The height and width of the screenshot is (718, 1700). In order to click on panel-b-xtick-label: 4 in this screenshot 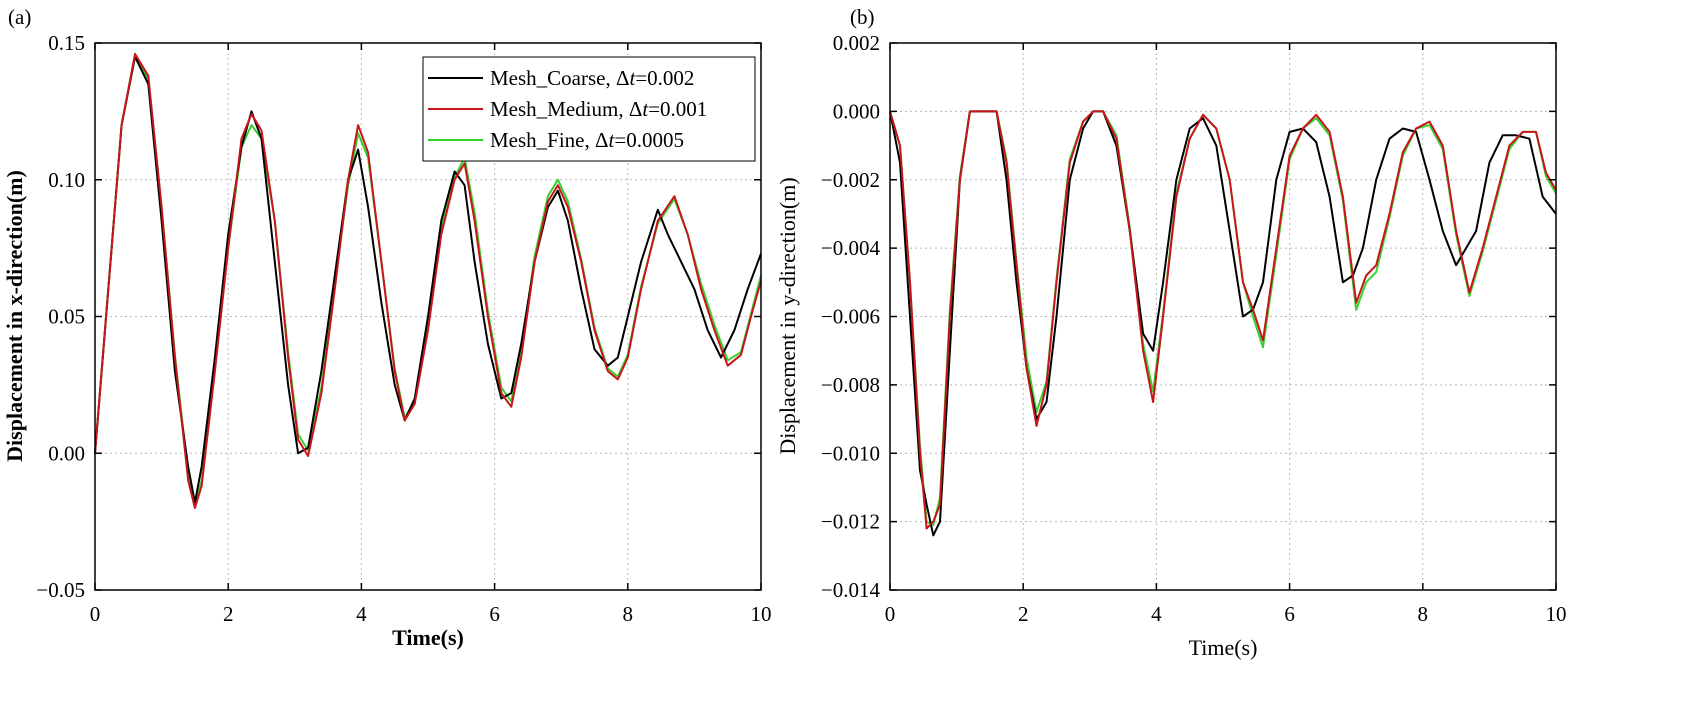, I will do `click(1156, 614)`.